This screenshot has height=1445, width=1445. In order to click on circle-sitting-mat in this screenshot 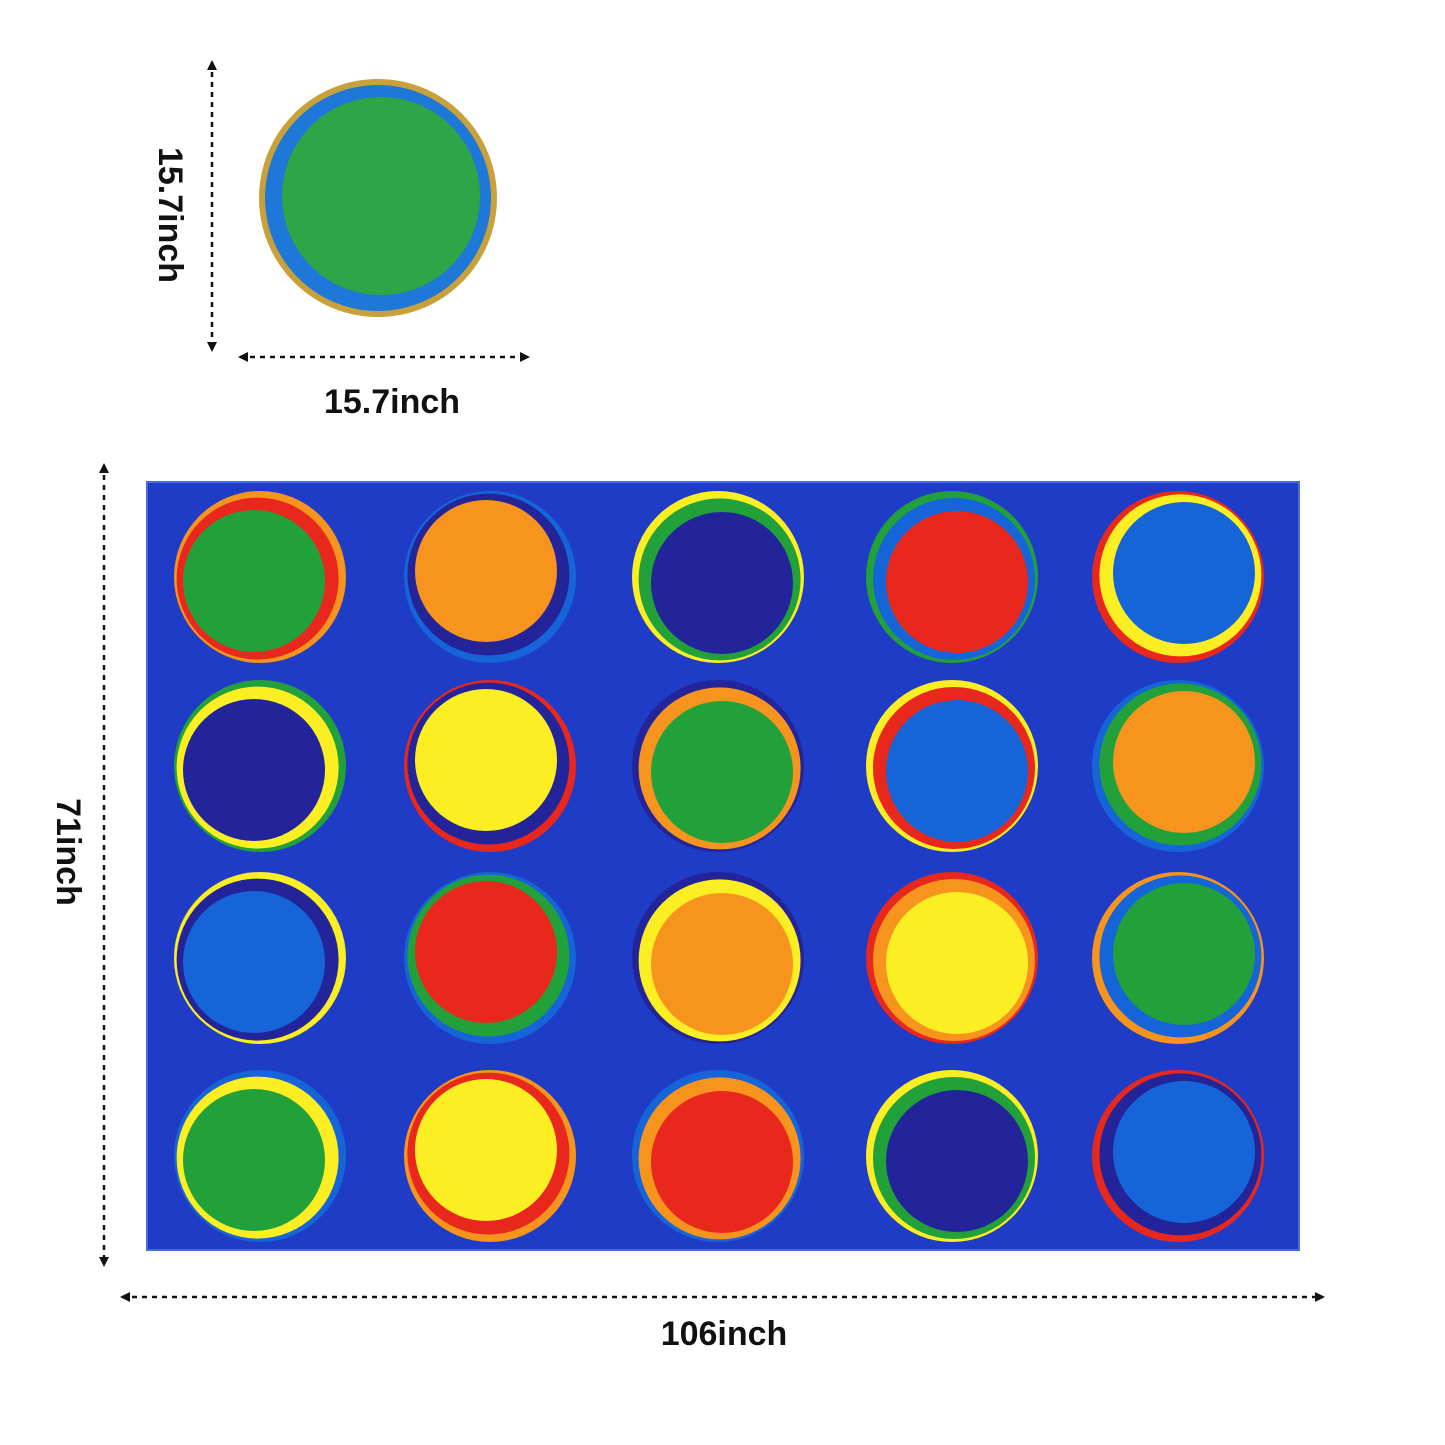, I will do `click(378, 198)`.